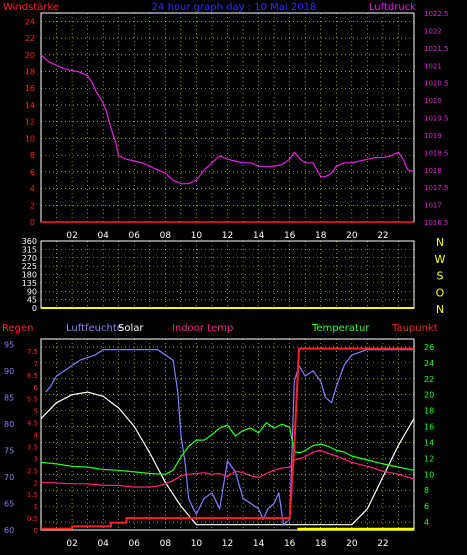 This screenshot has width=467, height=555. What do you see at coordinates (433, 136) in the screenshot?
I see `pressure-tick-1019: 1019` at bounding box center [433, 136].